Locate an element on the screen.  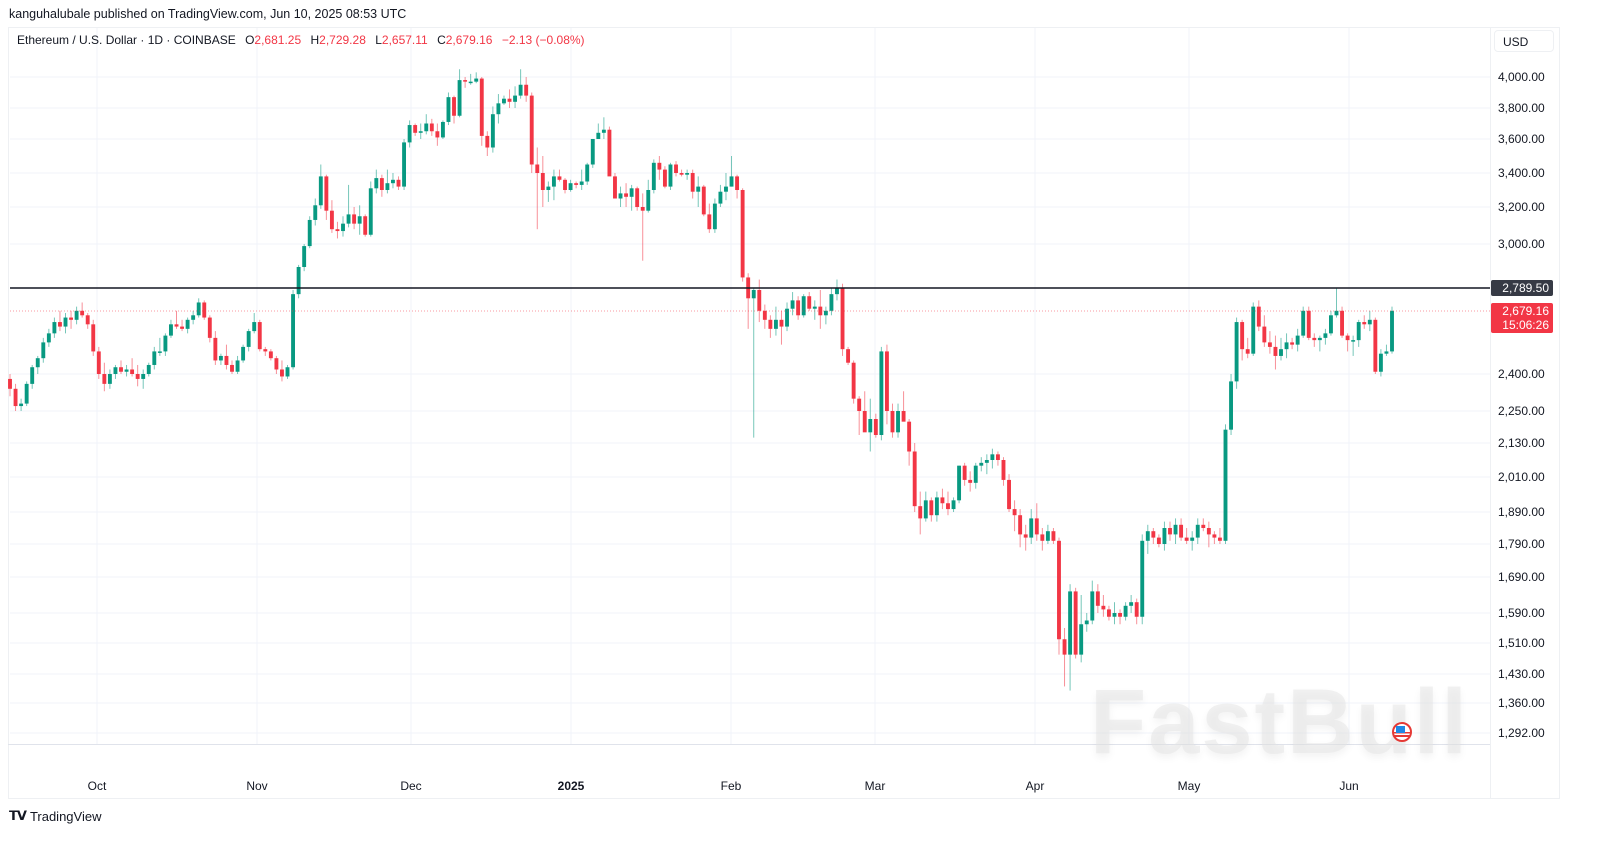
watermark: FastBull is located at coordinates (1279, 722).